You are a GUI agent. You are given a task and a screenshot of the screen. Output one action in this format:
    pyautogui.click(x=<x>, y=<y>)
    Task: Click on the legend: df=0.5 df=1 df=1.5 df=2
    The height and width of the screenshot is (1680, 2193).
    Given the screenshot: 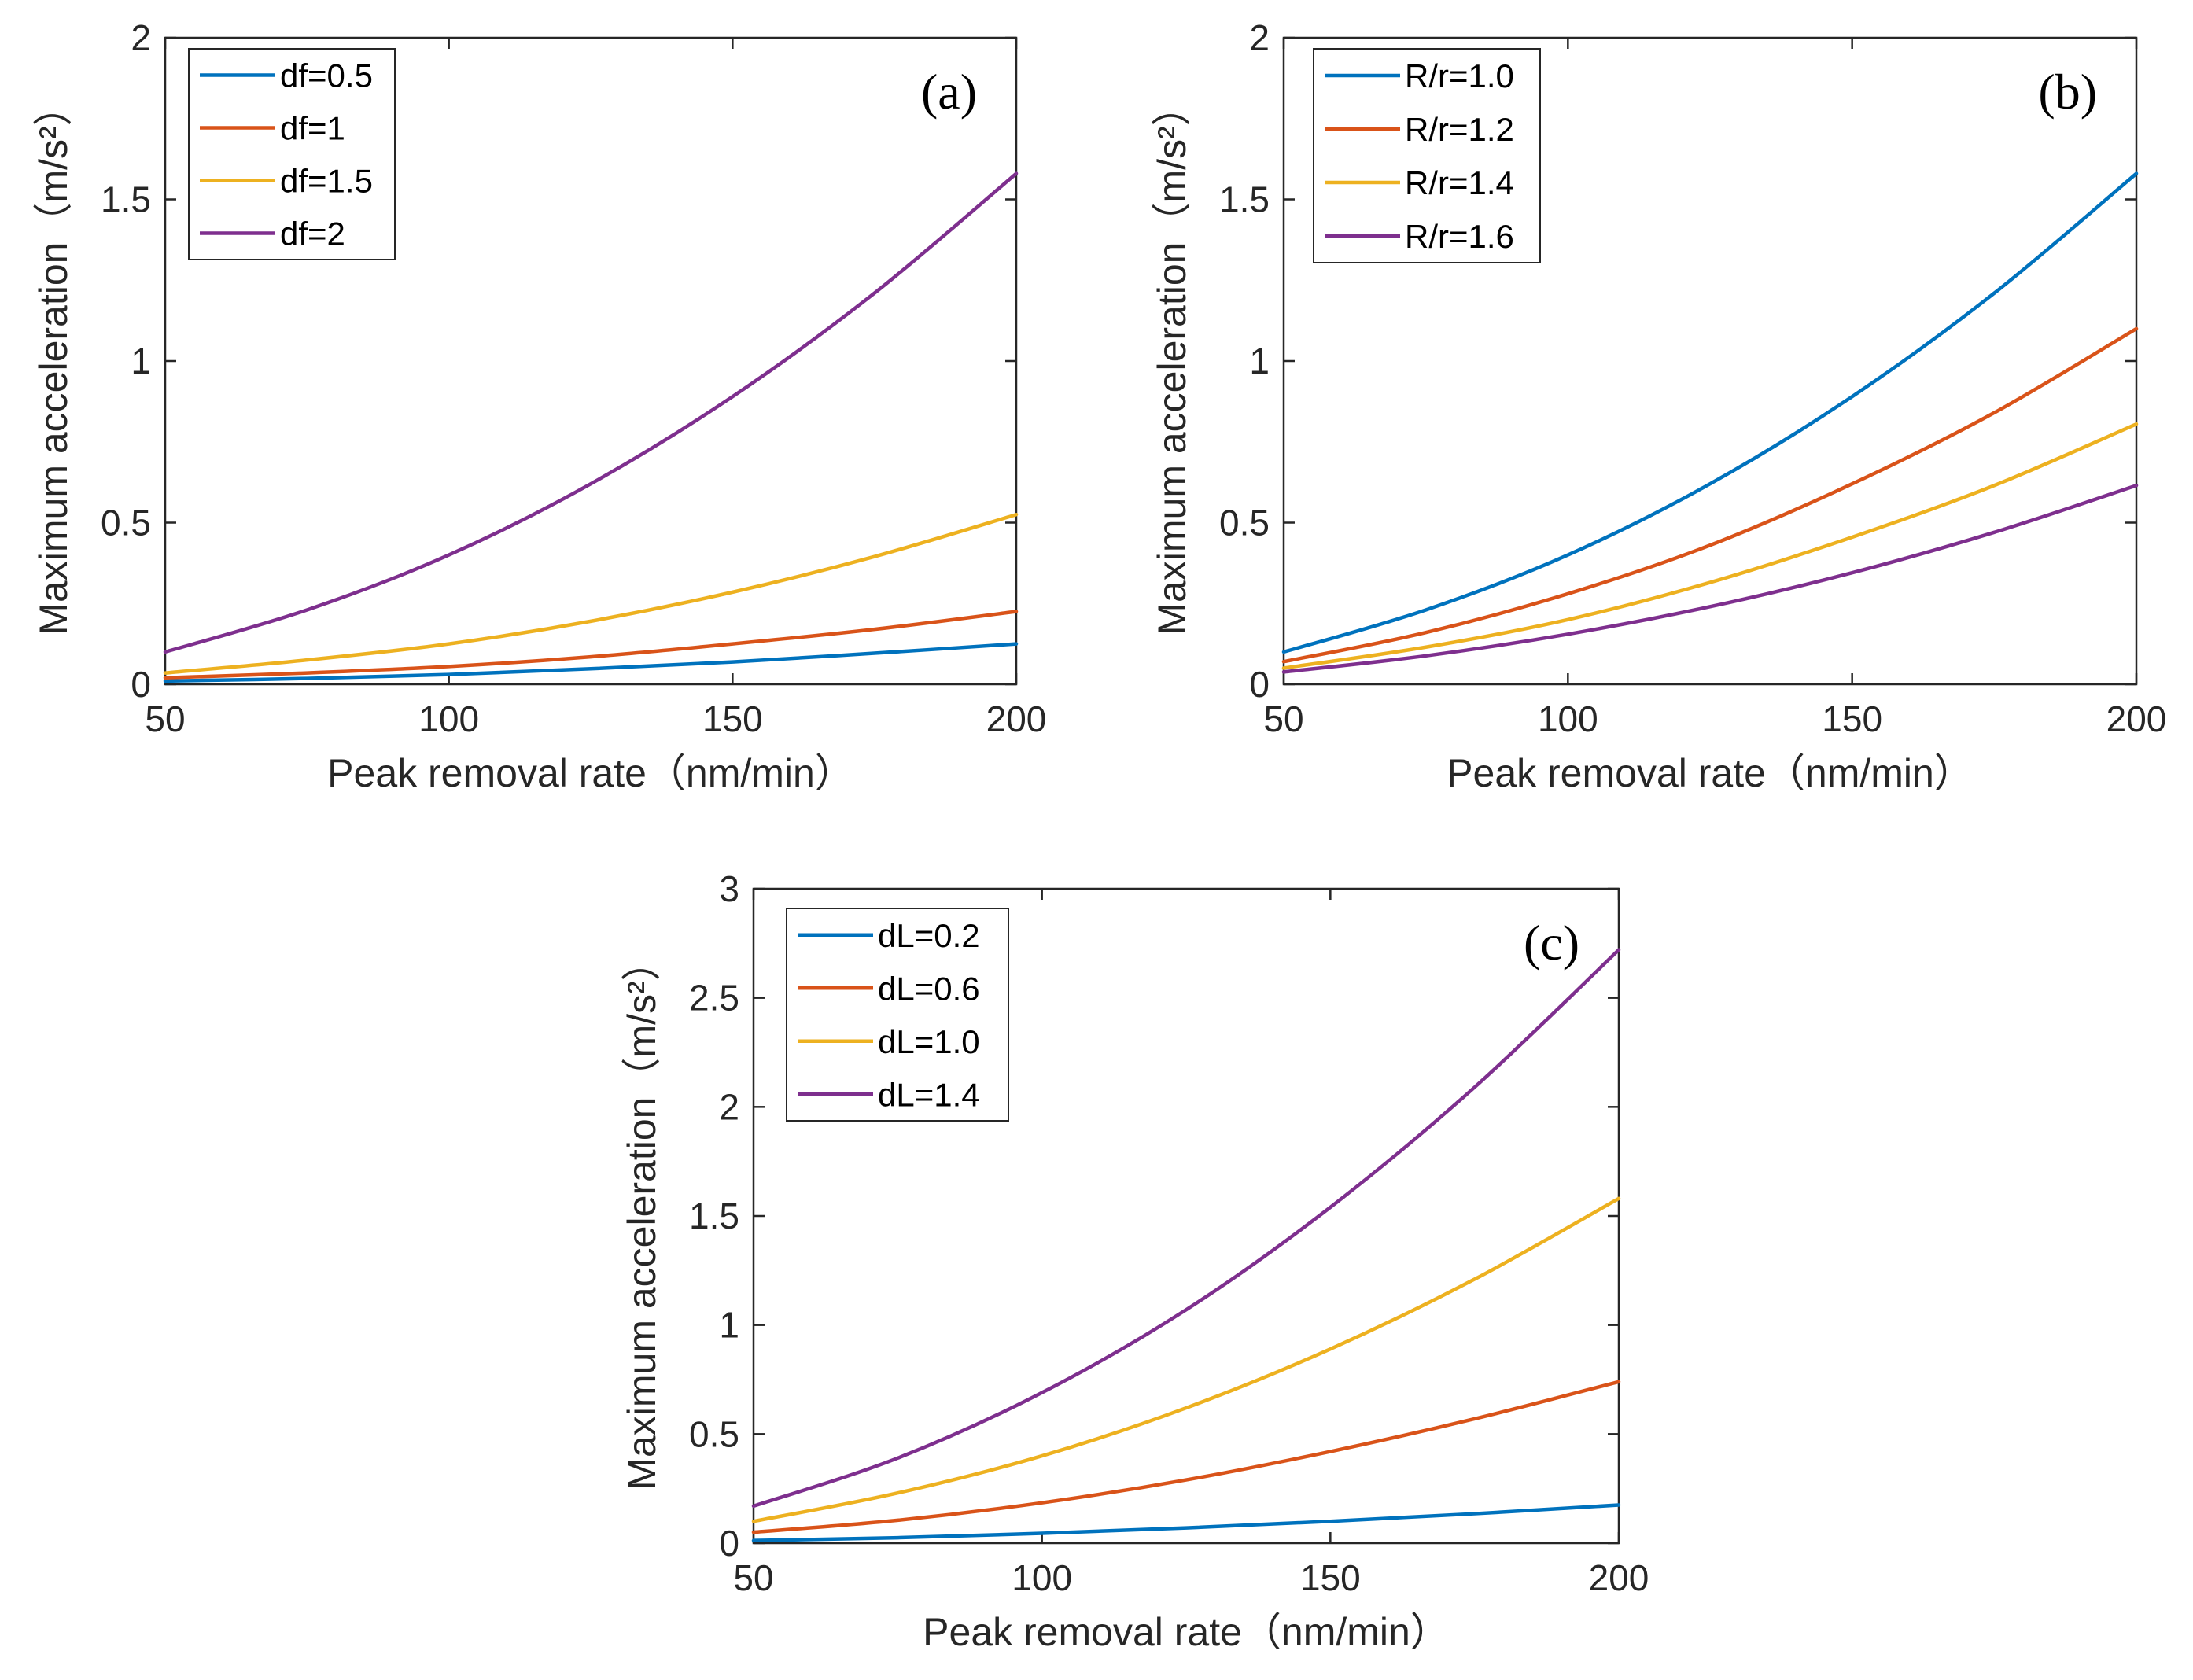 What is the action you would take?
    pyautogui.click(x=292, y=154)
    